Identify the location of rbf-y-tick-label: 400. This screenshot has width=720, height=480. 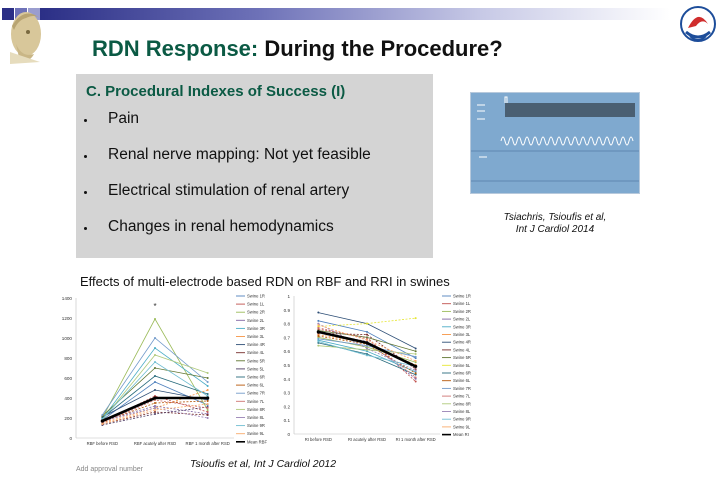
(68, 398).